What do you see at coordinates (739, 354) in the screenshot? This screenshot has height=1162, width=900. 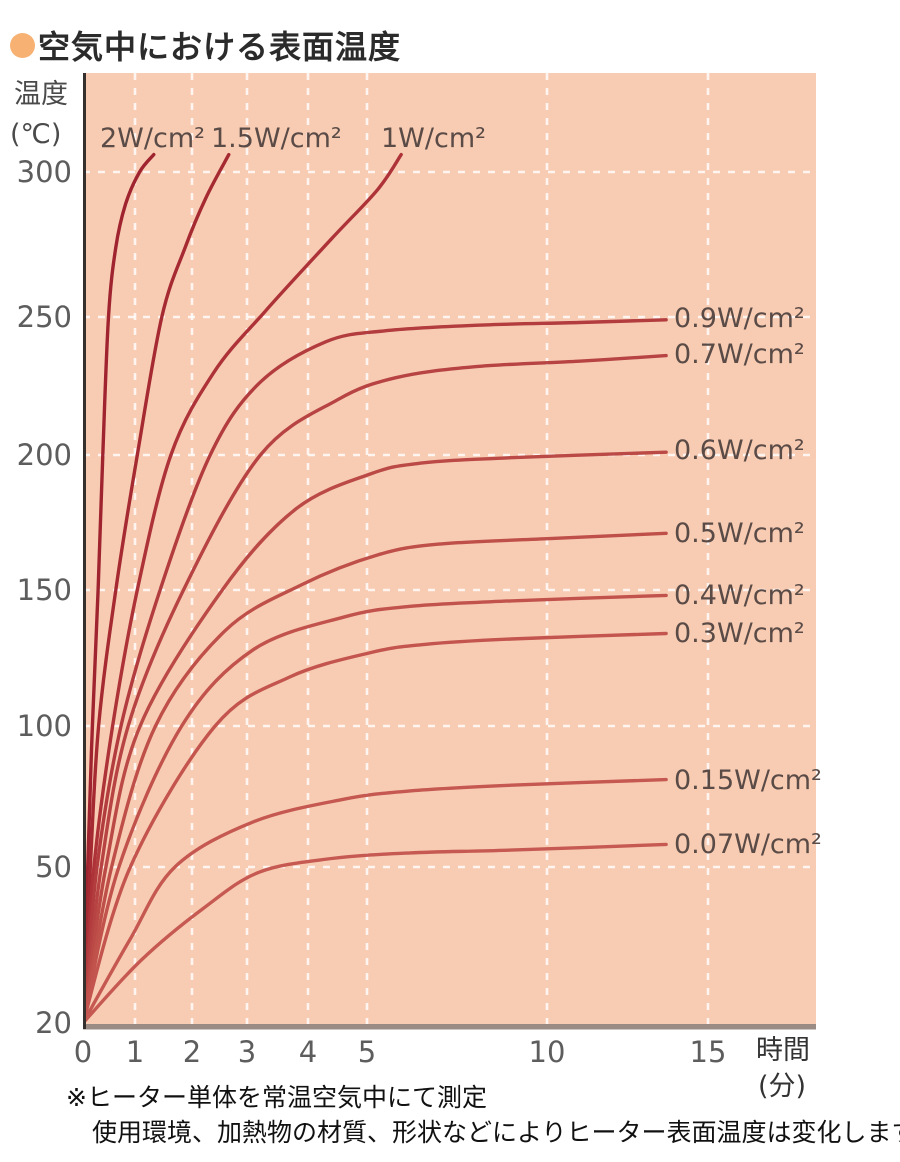 I see `curve-label-0-7w: 0.7W/cm²` at bounding box center [739, 354].